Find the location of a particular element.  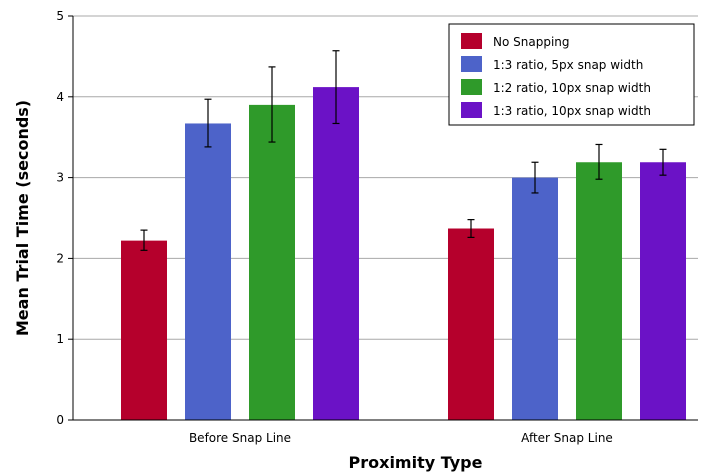

y-tick-labels: 0 1 2 3 4 5 is located at coordinates (60, 218).